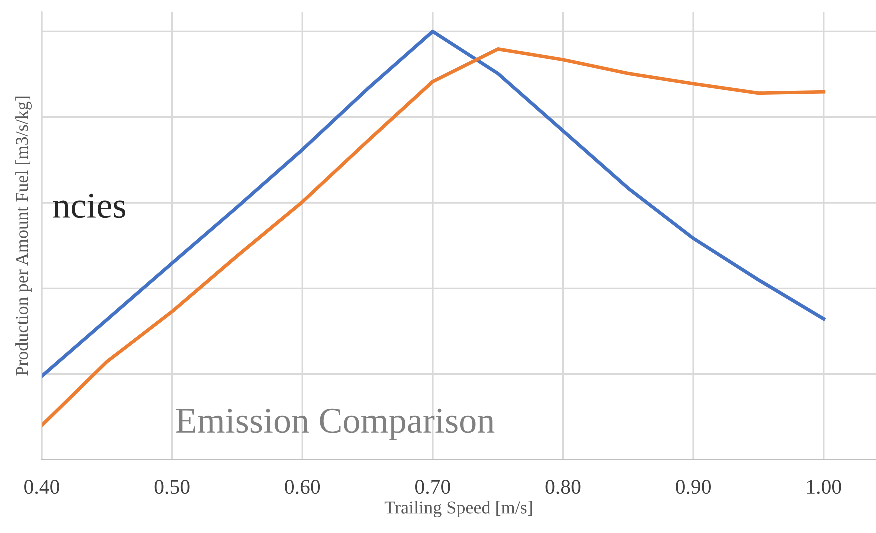 The width and height of the screenshot is (876, 533). I want to click on x-tick-label: 0.40, so click(42, 487).